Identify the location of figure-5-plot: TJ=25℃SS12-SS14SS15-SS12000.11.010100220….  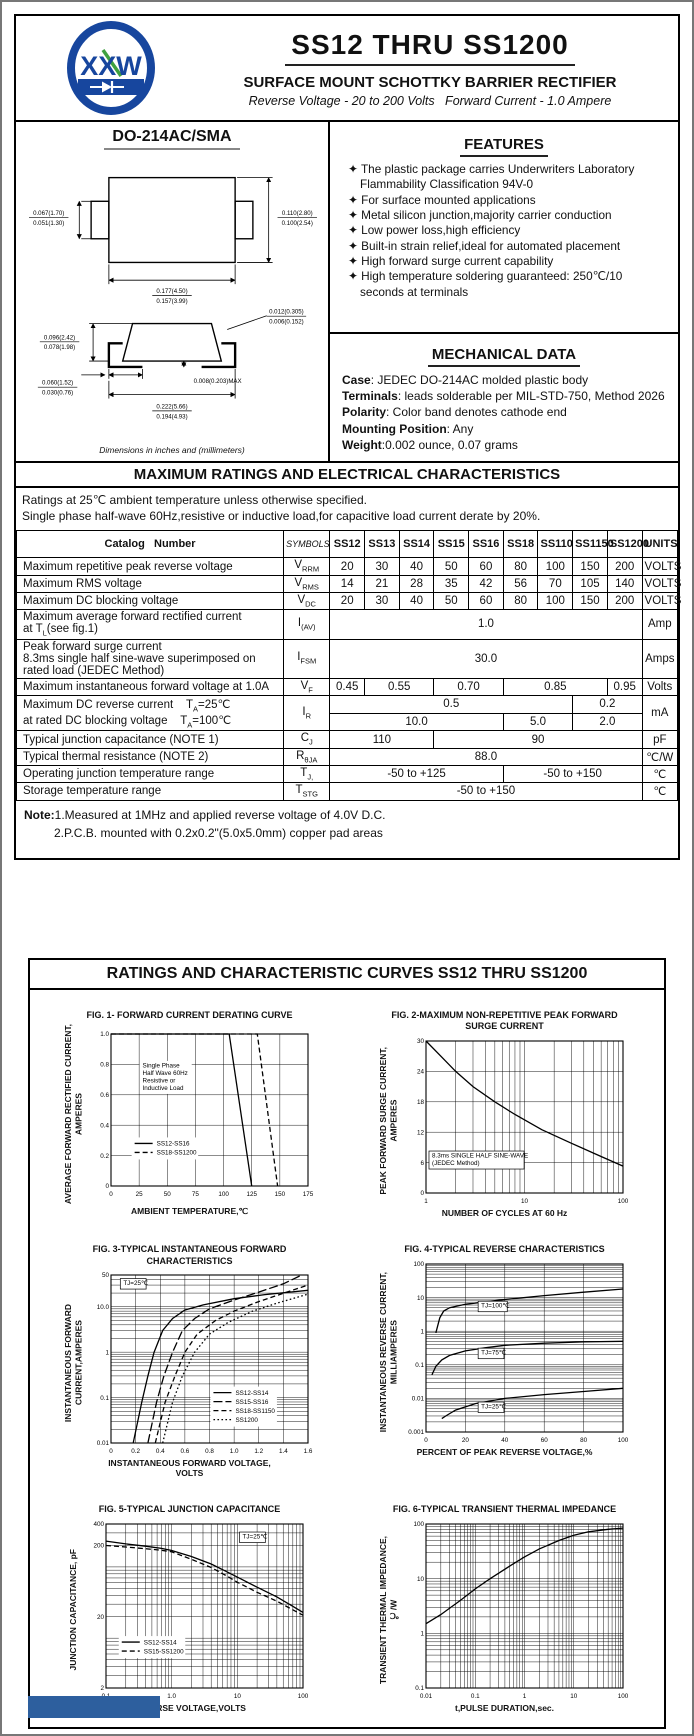
(200, 1610).